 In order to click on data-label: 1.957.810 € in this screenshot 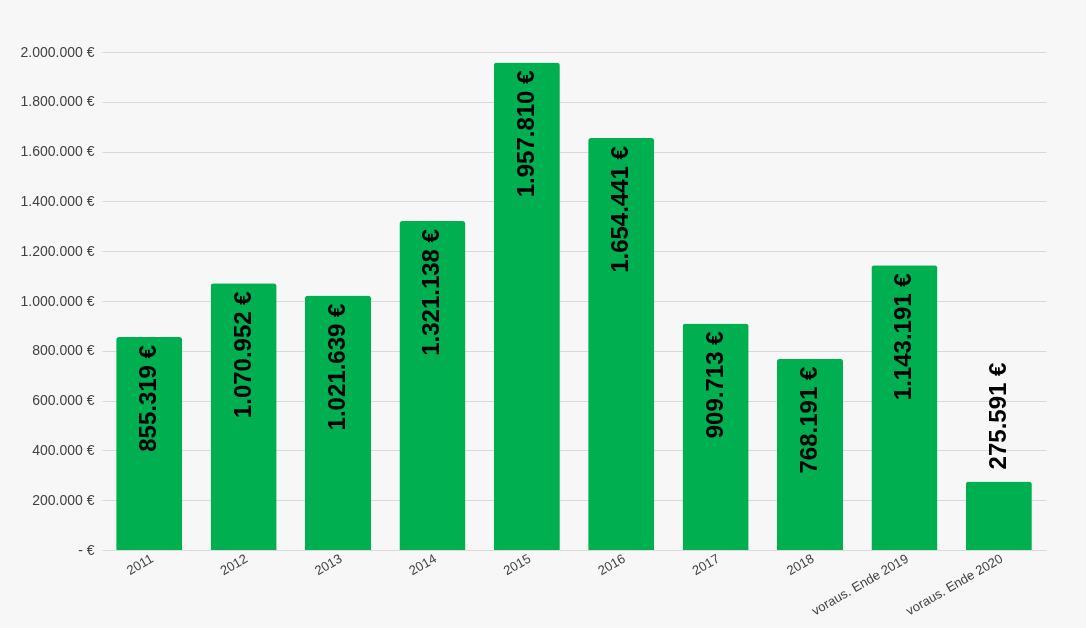, I will do `click(525, 134)`.